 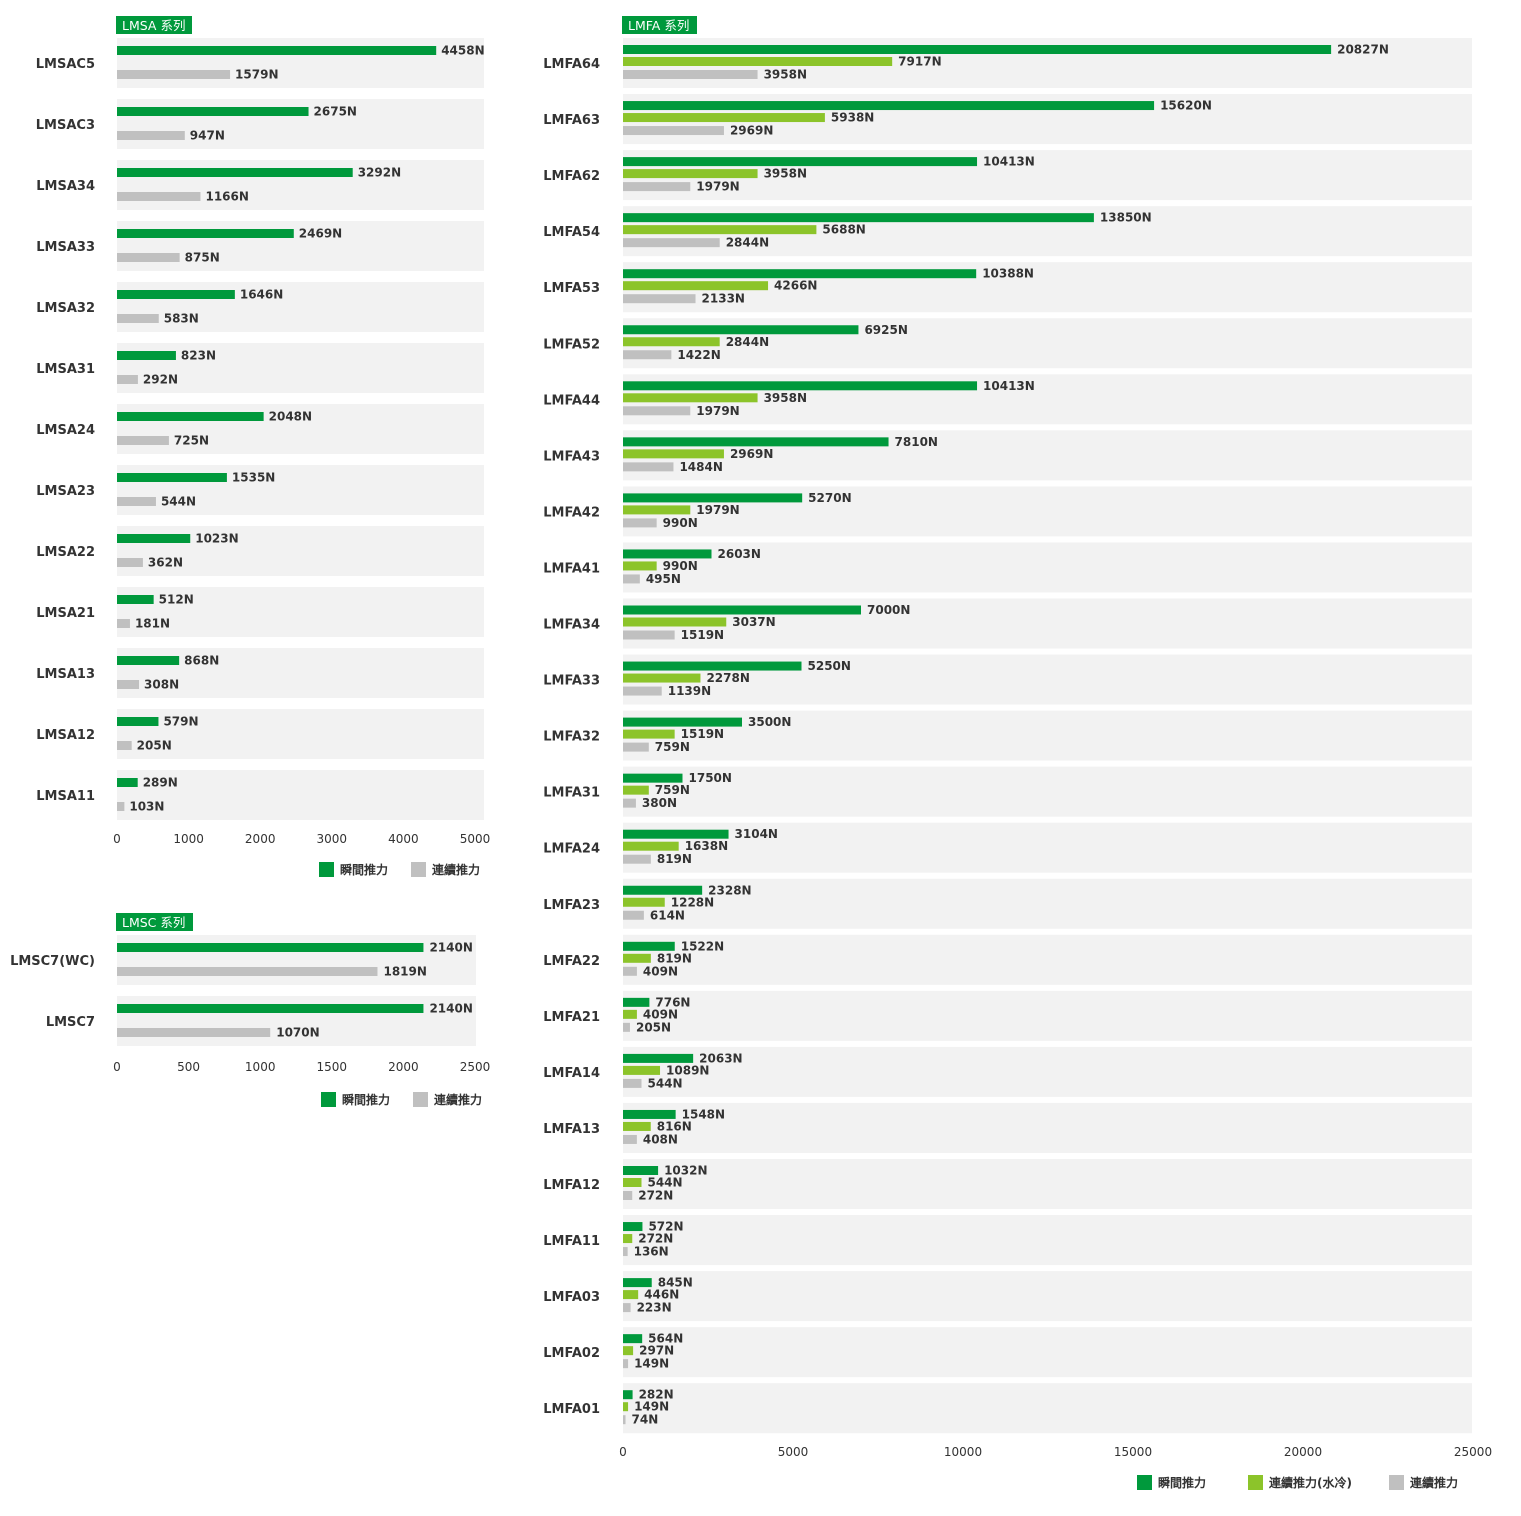 What do you see at coordinates (665, 1339) in the screenshot?
I see `data-label: 564N` at bounding box center [665, 1339].